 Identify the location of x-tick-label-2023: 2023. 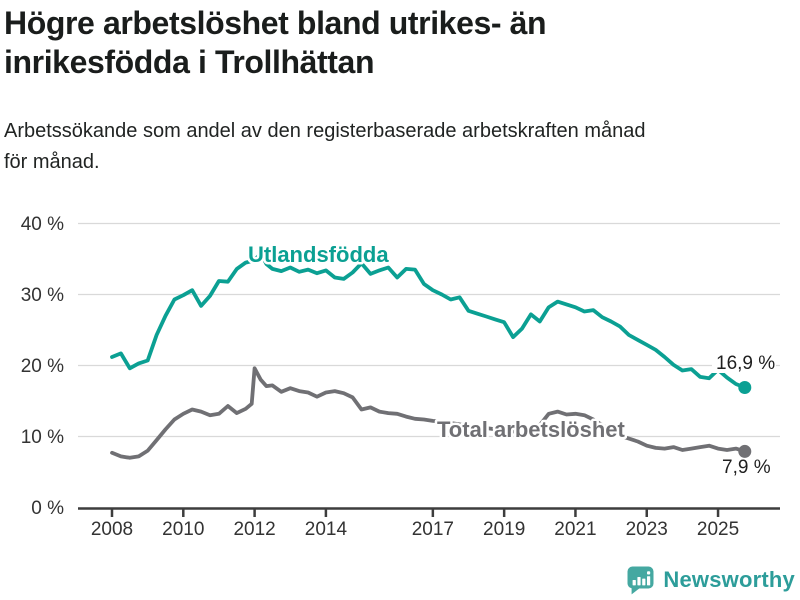
(647, 529).